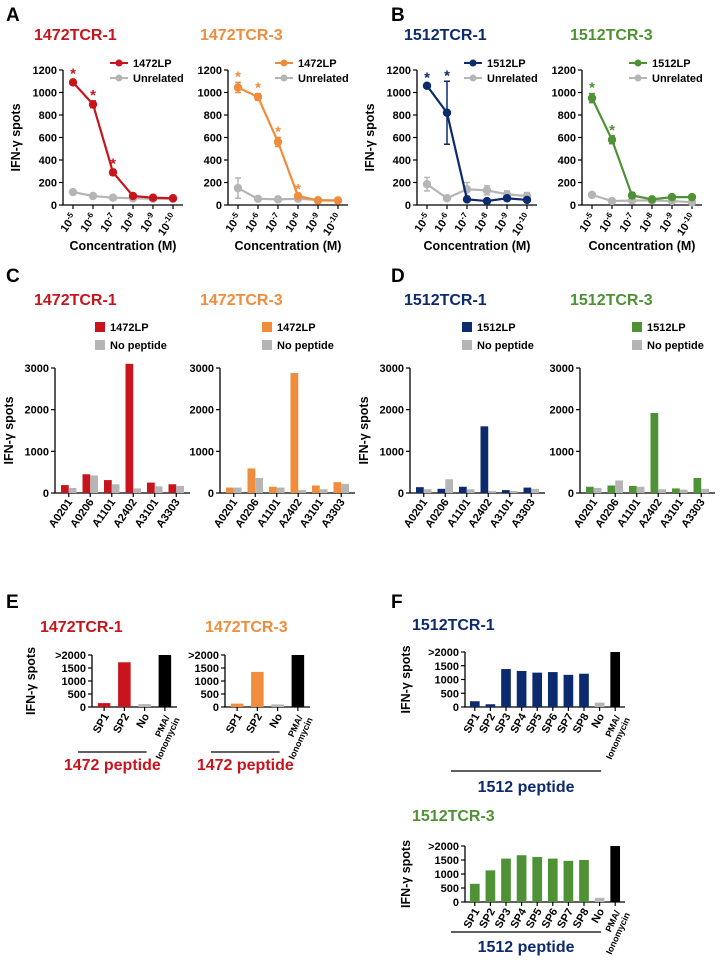 Image resolution: width=726 pixels, height=965 pixels. Describe the element at coordinates (462, 222) in the screenshot. I see `x-tick-label: 10-7` at that location.